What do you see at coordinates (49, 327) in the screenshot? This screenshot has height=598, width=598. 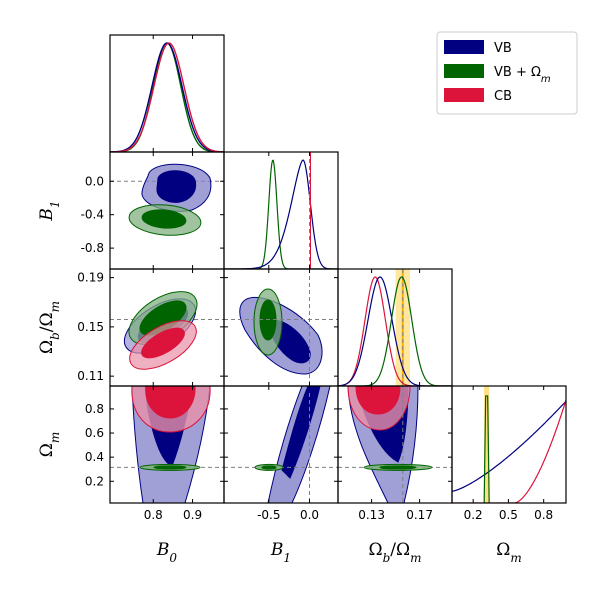 I see `axis-label-y-ratio: Ωb/Ωm` at bounding box center [49, 327].